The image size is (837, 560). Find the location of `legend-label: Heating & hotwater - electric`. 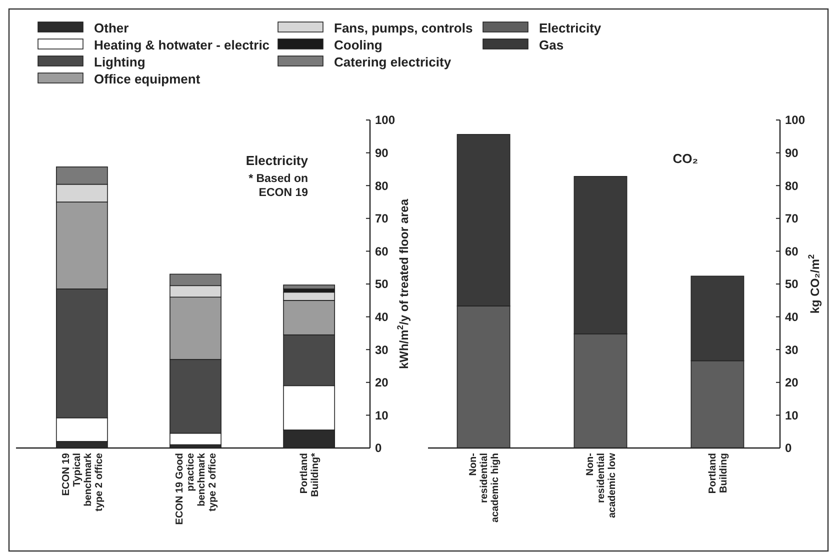

legend-label: Heating & hotwater - electric is located at coordinates (182, 45).